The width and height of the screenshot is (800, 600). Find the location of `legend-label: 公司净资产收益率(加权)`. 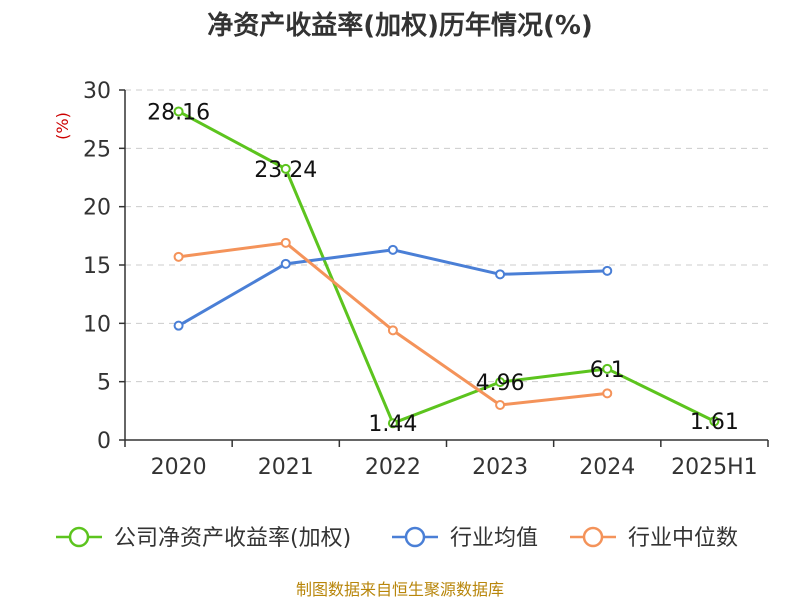

legend-label: 公司净资产收益率(加权) is located at coordinates (232, 538).